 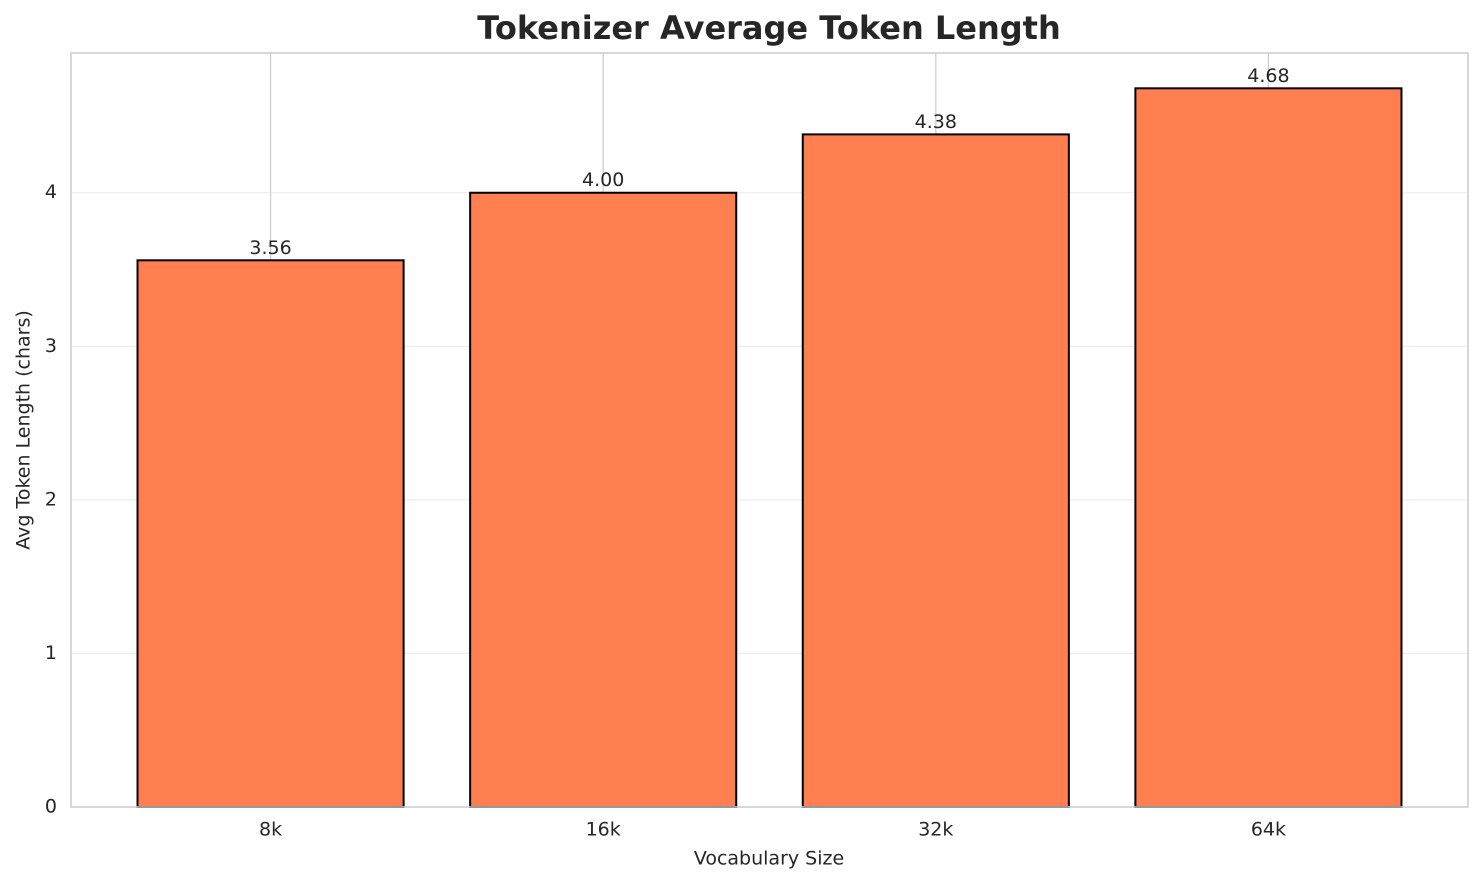 I want to click on x-tick-label: 32k, so click(x=935, y=830).